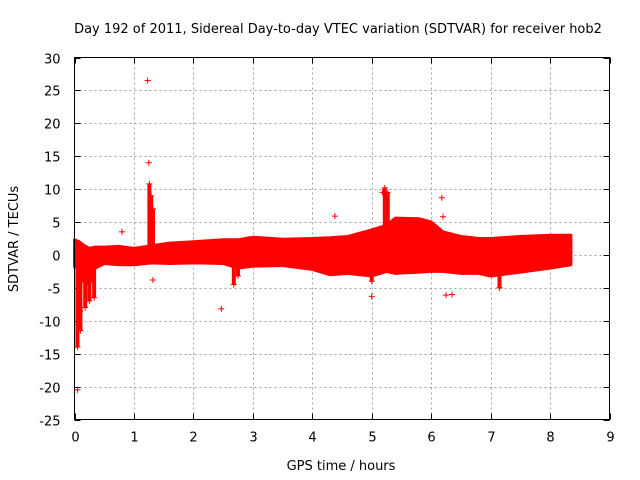 The width and height of the screenshot is (640, 480). I want to click on y-tick-labels: -25 -20 -15 -10 -5 0 5 10 15 20 25 30, so click(49, 241).